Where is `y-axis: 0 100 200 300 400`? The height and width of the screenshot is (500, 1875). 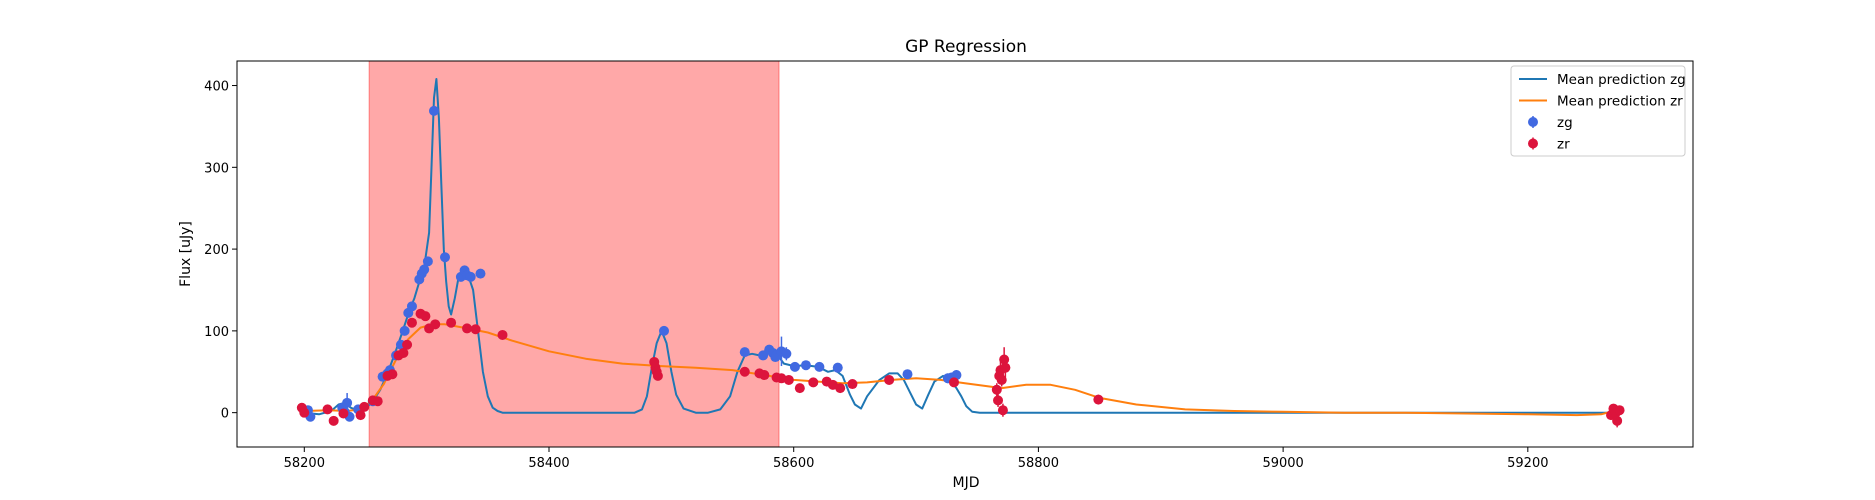 y-axis: 0 100 200 300 400 is located at coordinates (220, 251).